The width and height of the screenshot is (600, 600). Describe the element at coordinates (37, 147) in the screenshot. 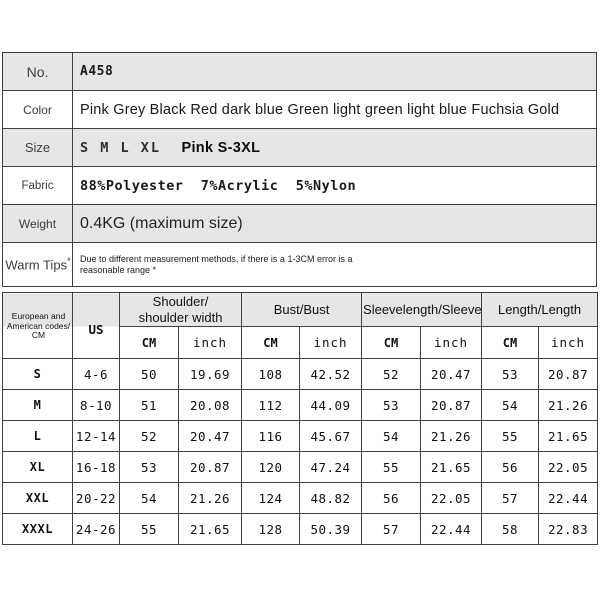

I see `info-label-size: Size` at that location.